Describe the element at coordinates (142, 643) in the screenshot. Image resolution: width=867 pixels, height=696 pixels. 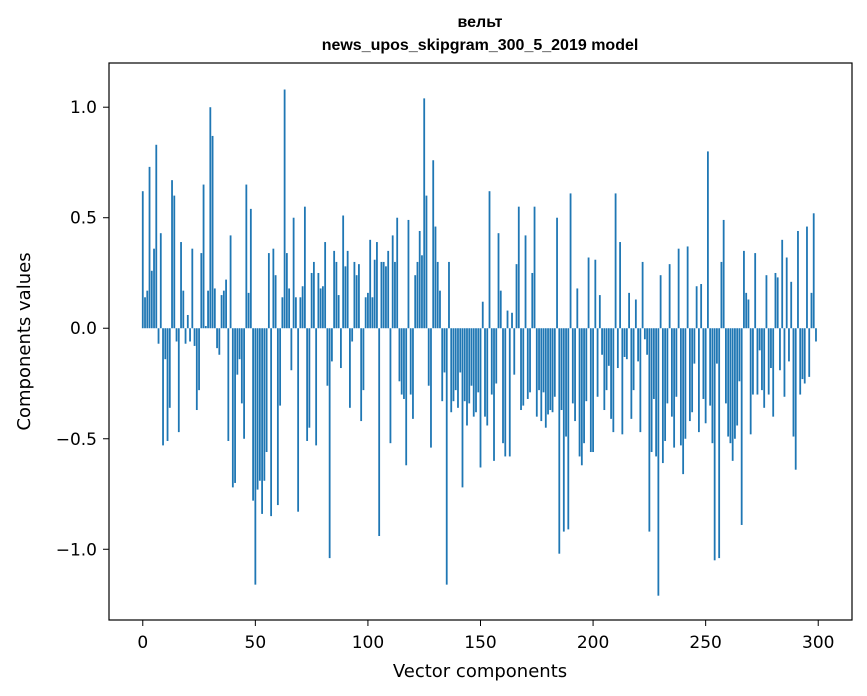
I see `x-tick-label: 0` at that location.